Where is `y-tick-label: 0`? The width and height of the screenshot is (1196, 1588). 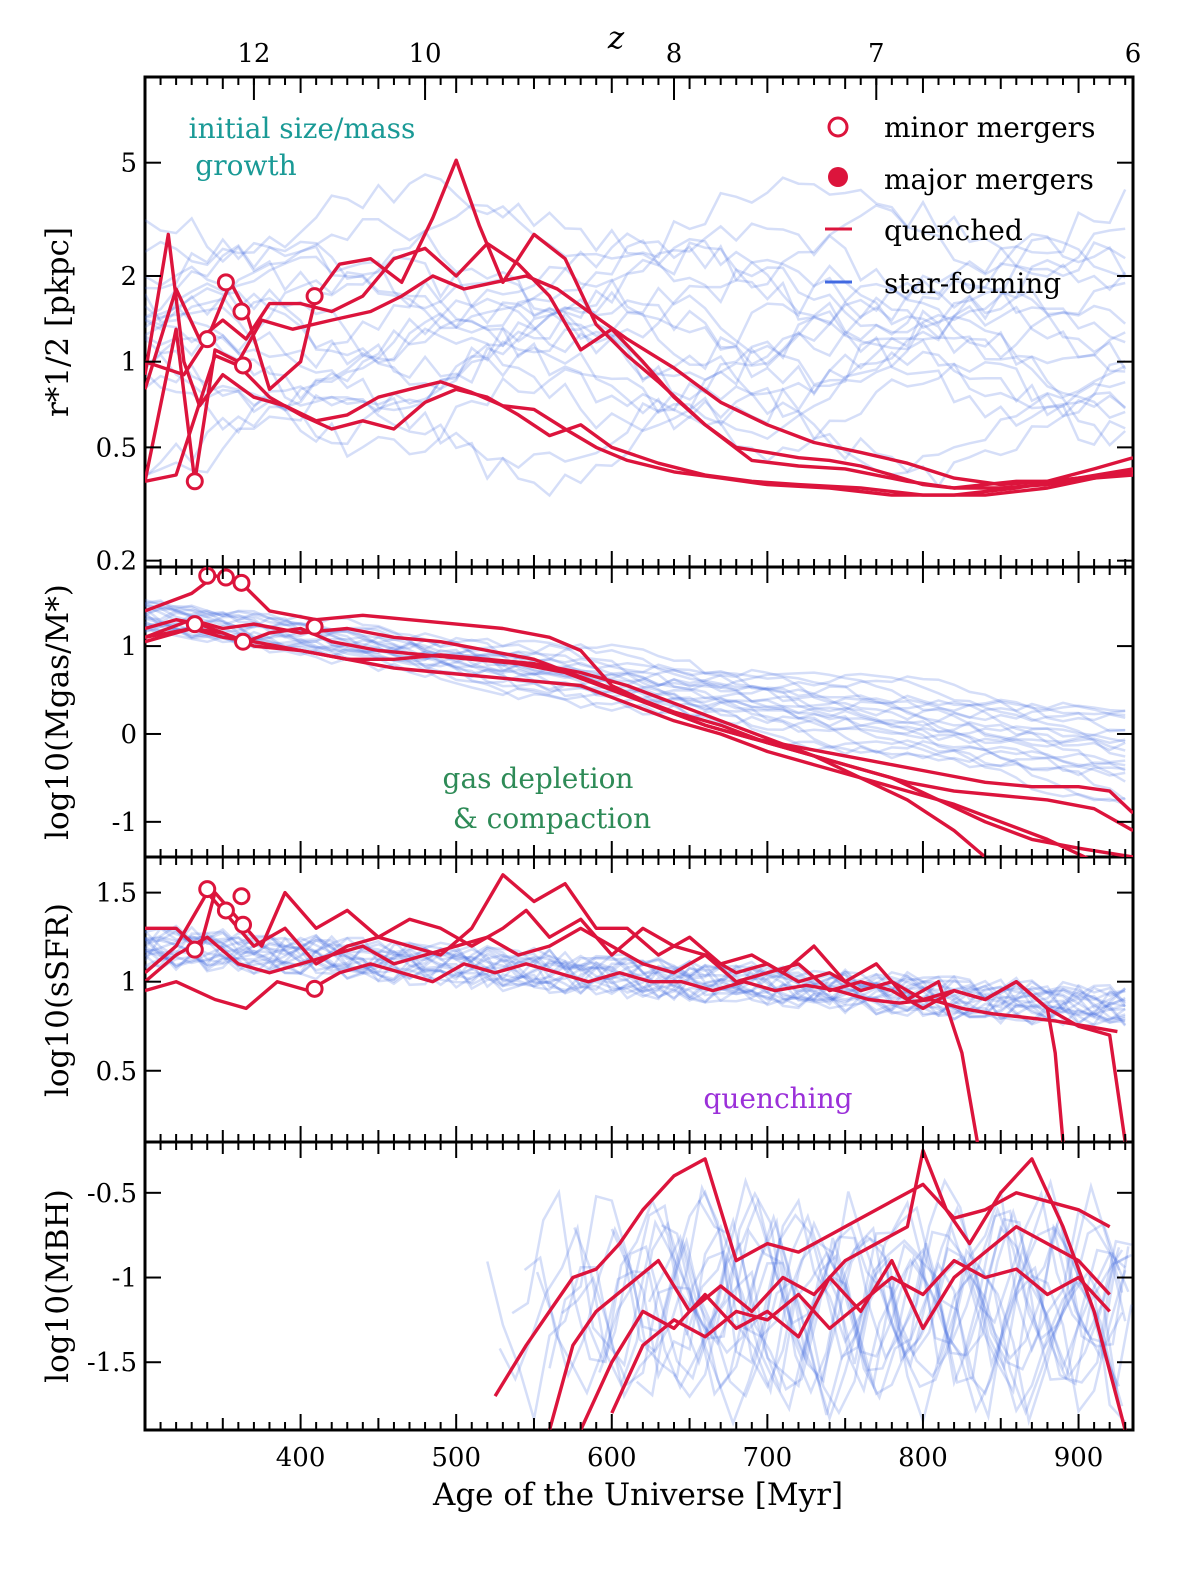
y-tick-label: 0 is located at coordinates (128, 735).